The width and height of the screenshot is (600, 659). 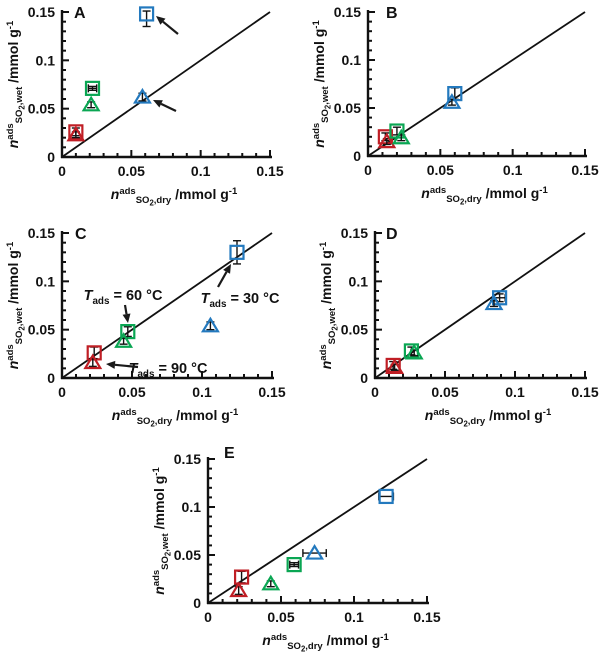 What do you see at coordinates (81, 234) in the screenshot?
I see `panel-letter-C: C` at bounding box center [81, 234].